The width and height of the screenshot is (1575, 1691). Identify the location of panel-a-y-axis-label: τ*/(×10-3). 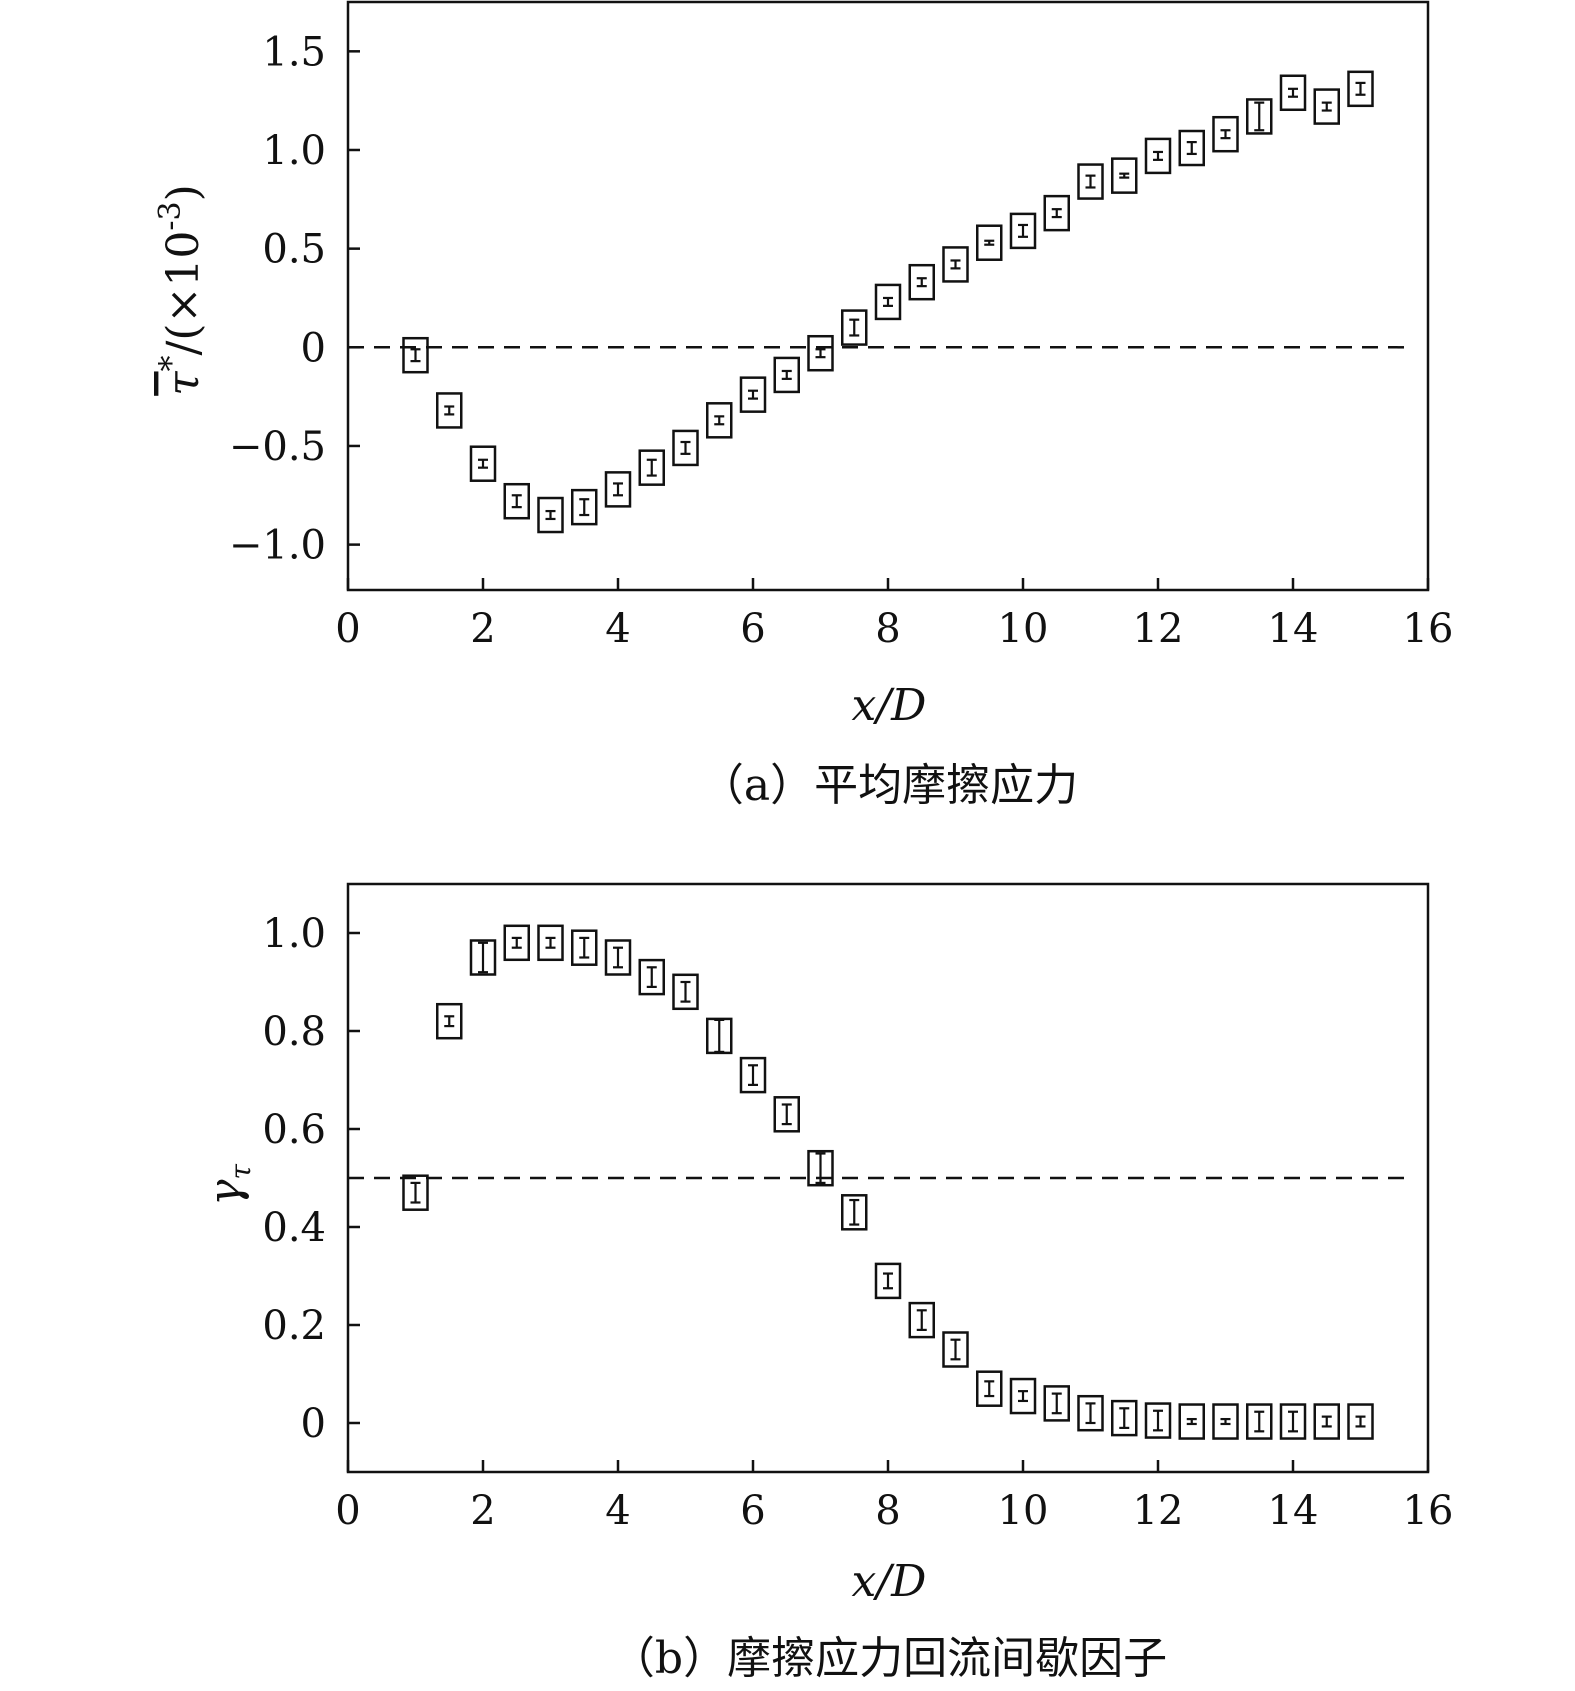
(180, 290).